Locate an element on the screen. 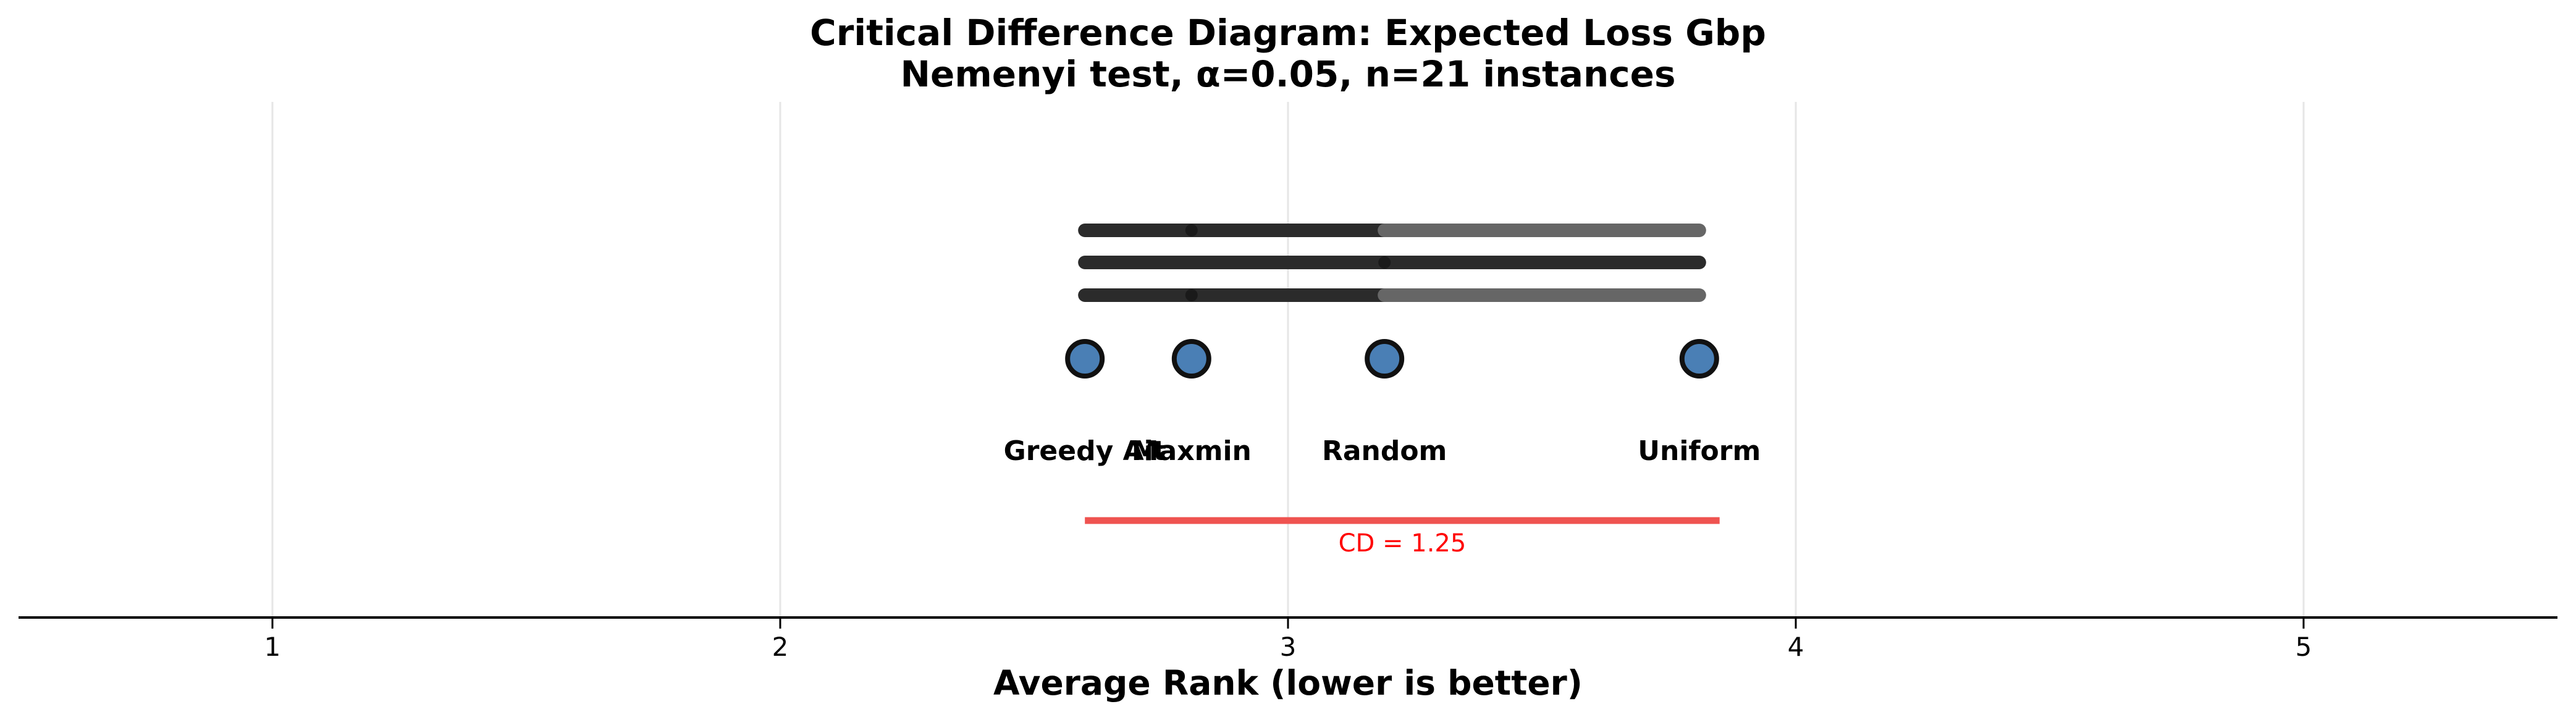  method-label: Uniform is located at coordinates (1699, 451).